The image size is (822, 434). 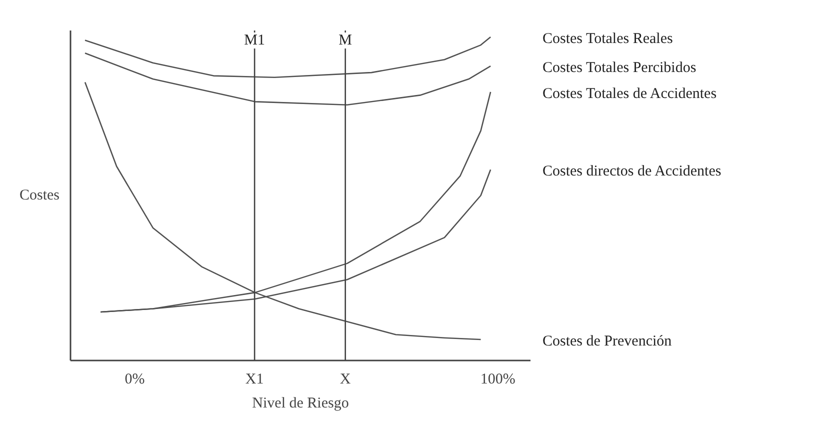 What do you see at coordinates (39, 196) in the screenshot?
I see `y-axis-title: Costes` at bounding box center [39, 196].